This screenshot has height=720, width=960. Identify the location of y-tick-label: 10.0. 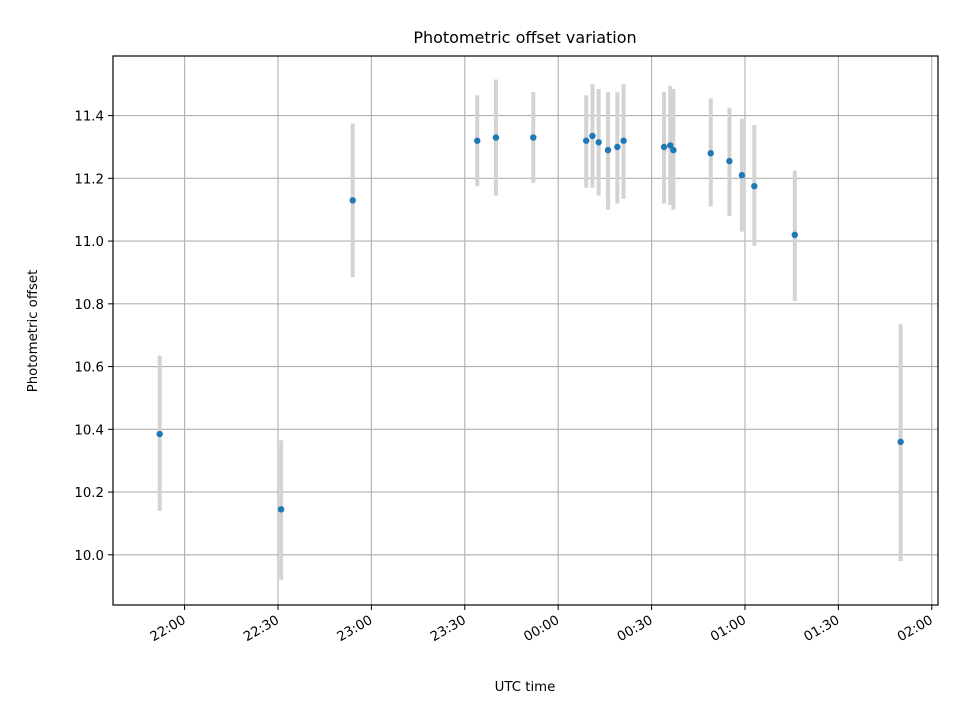
(89, 556).